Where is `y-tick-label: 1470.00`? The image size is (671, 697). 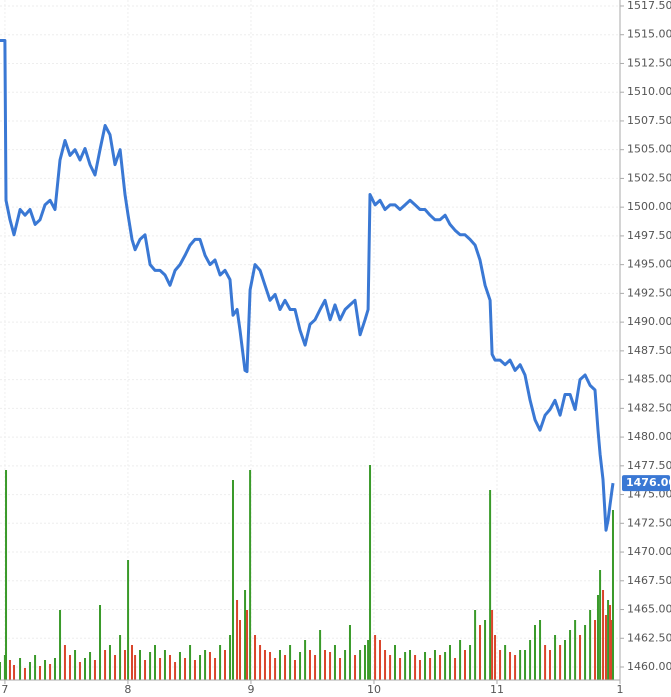 y-tick-label: 1470.00 is located at coordinates (649, 551).